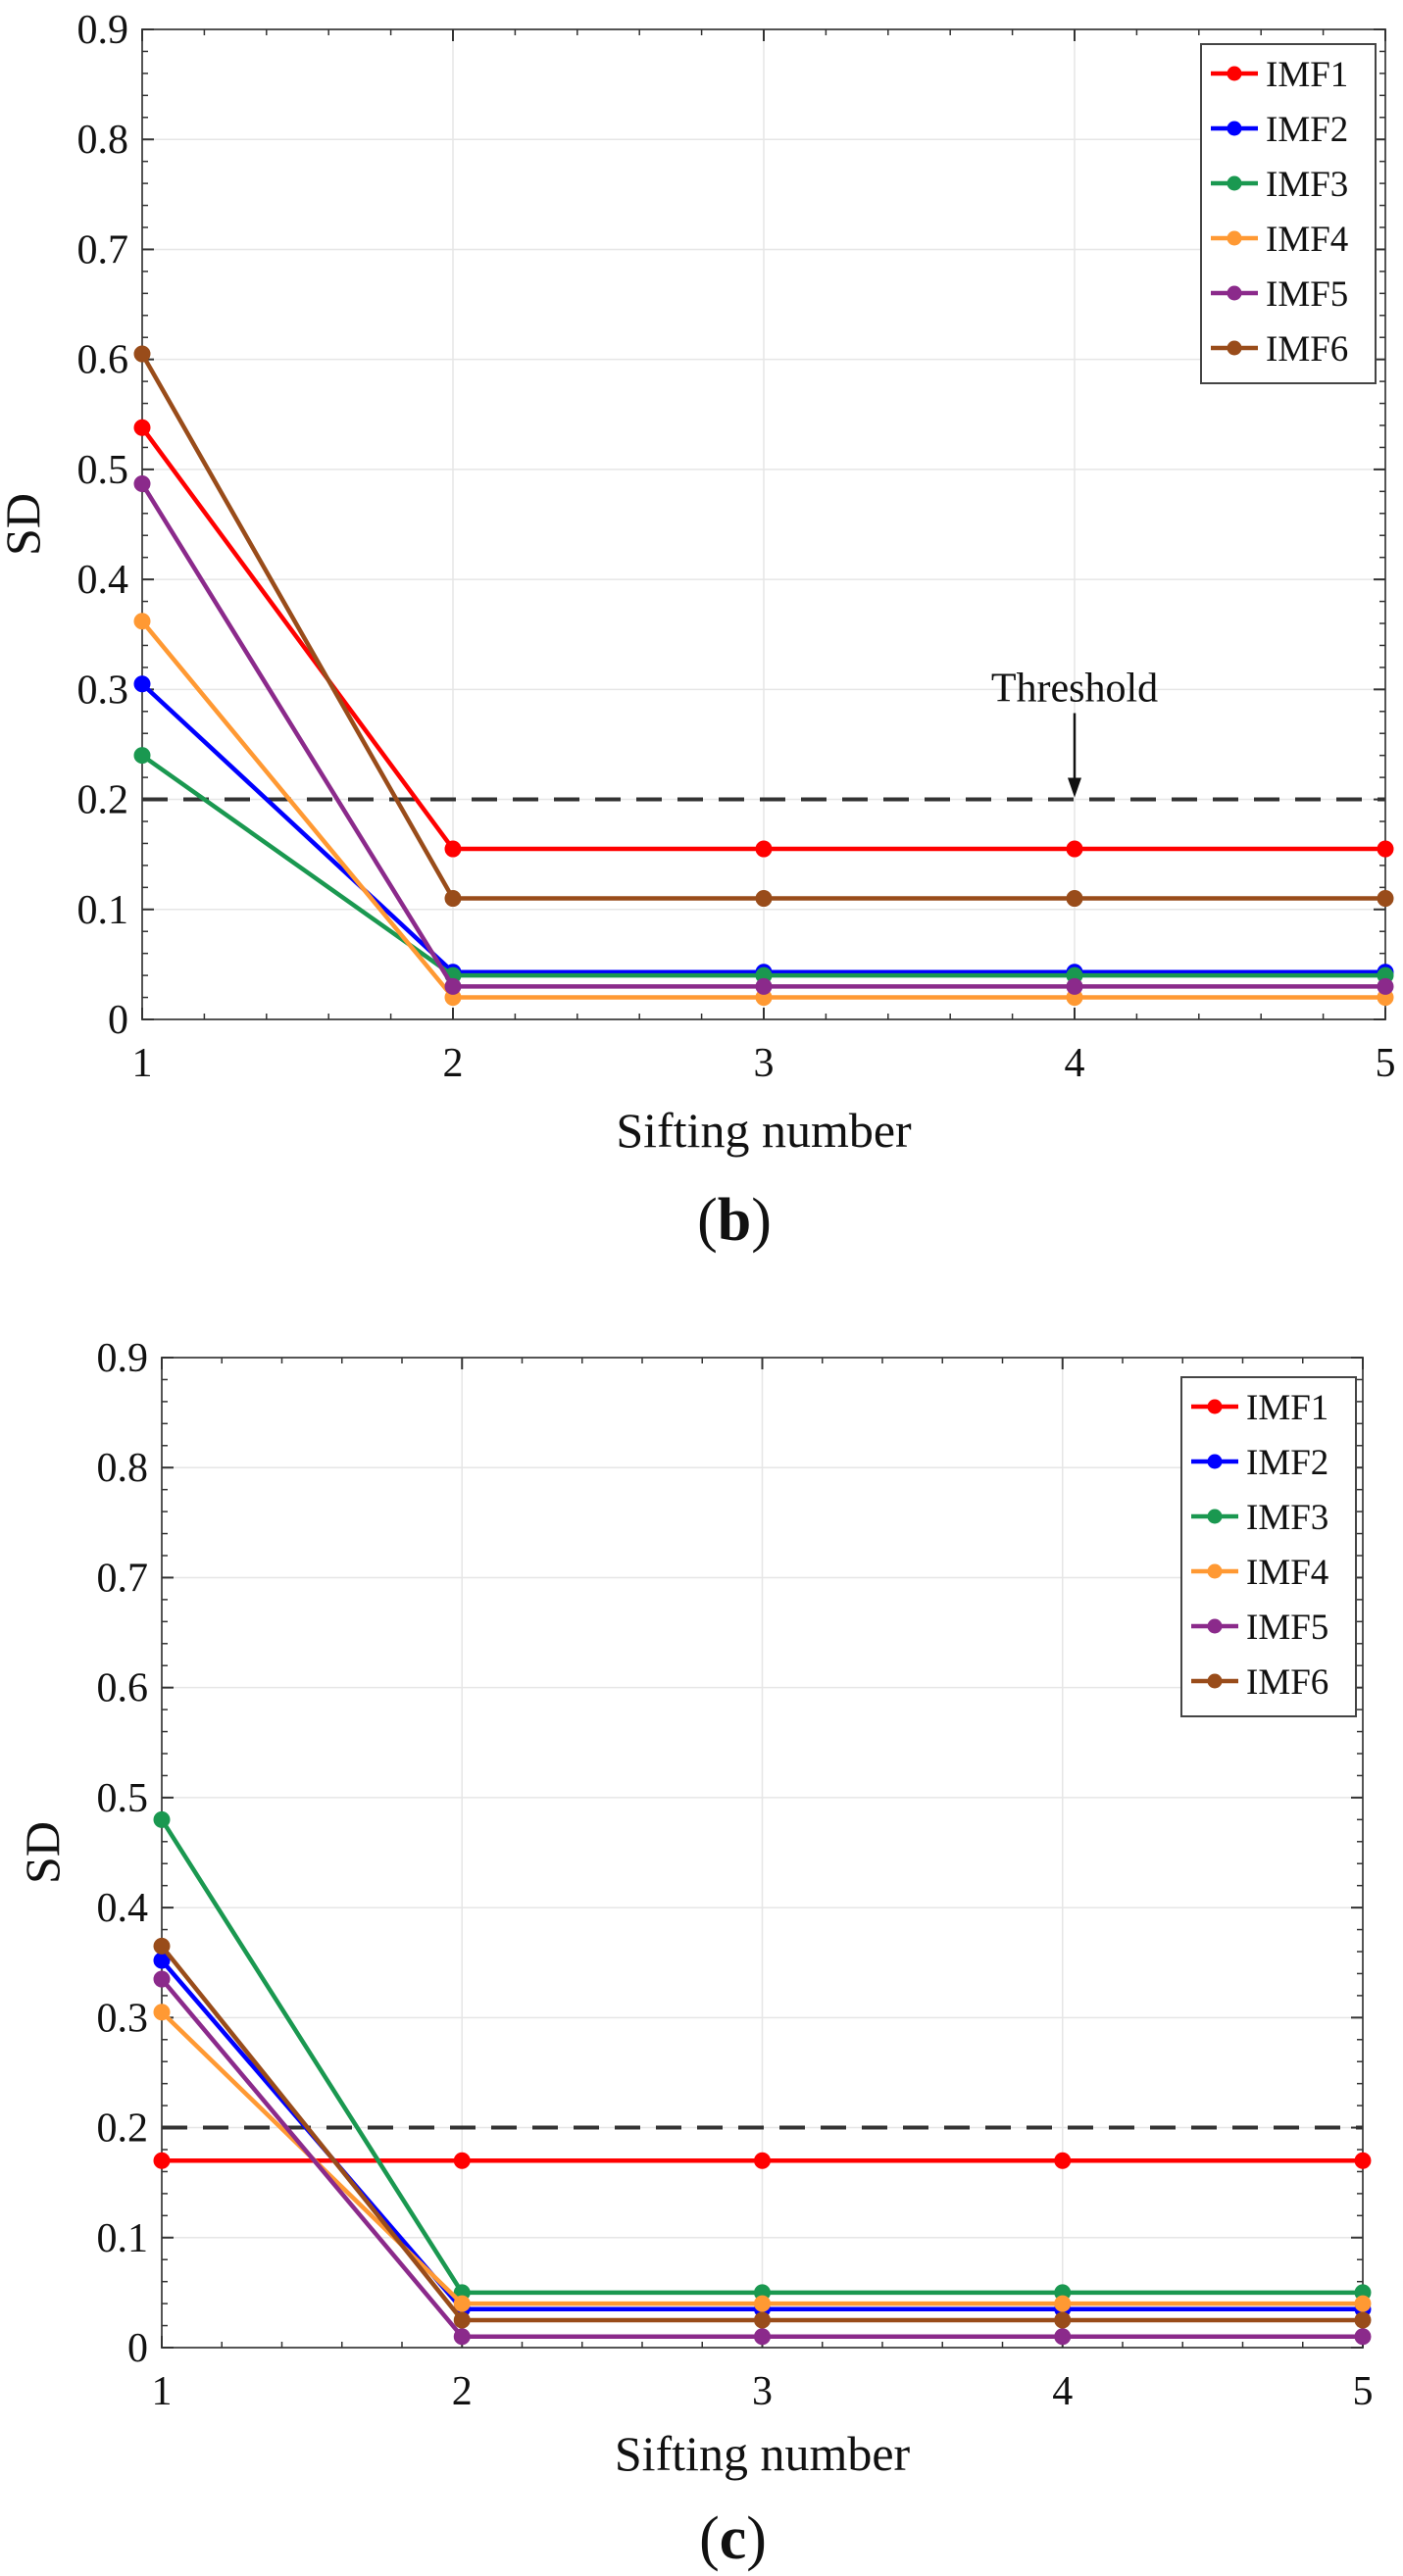 This screenshot has width=1403, height=2576. Describe the element at coordinates (1287, 1682) in the screenshot. I see `legend-label: IMF6` at that location.